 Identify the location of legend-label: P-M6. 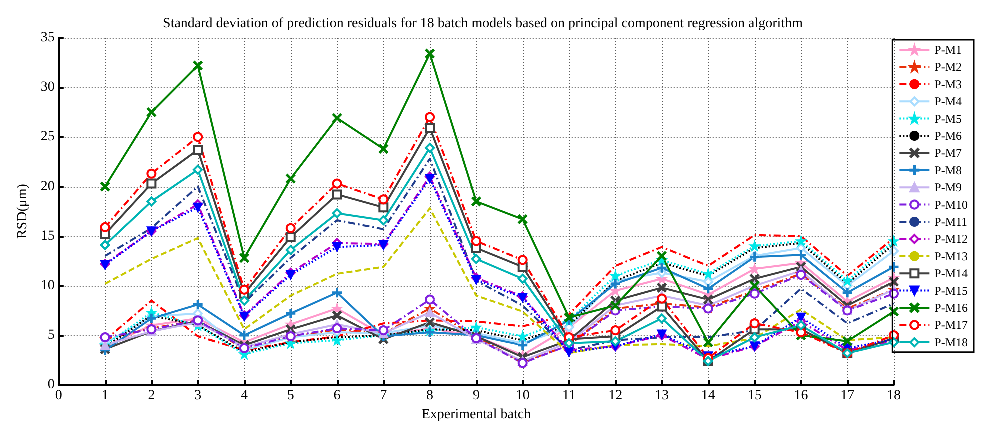
(948, 136).